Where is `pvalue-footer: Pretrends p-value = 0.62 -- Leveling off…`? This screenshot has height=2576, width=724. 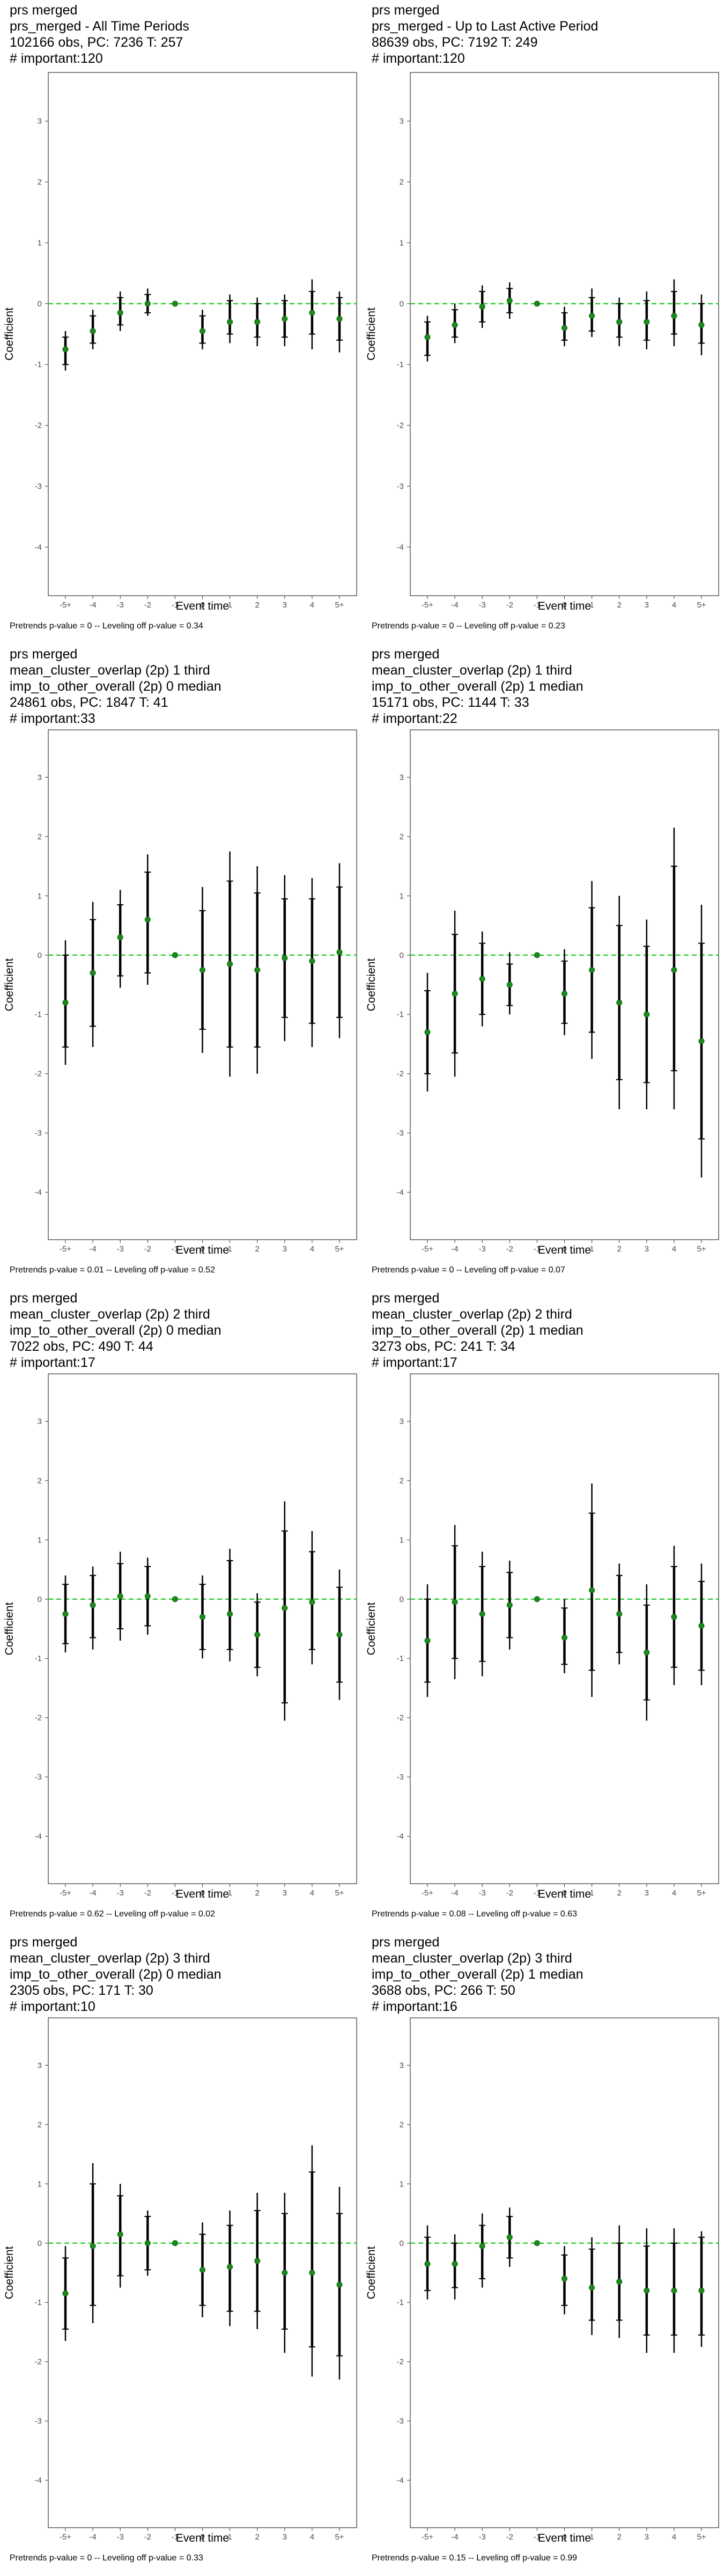 pvalue-footer: Pretrends p-value = 0.62 -- Leveling off… is located at coordinates (113, 1914).